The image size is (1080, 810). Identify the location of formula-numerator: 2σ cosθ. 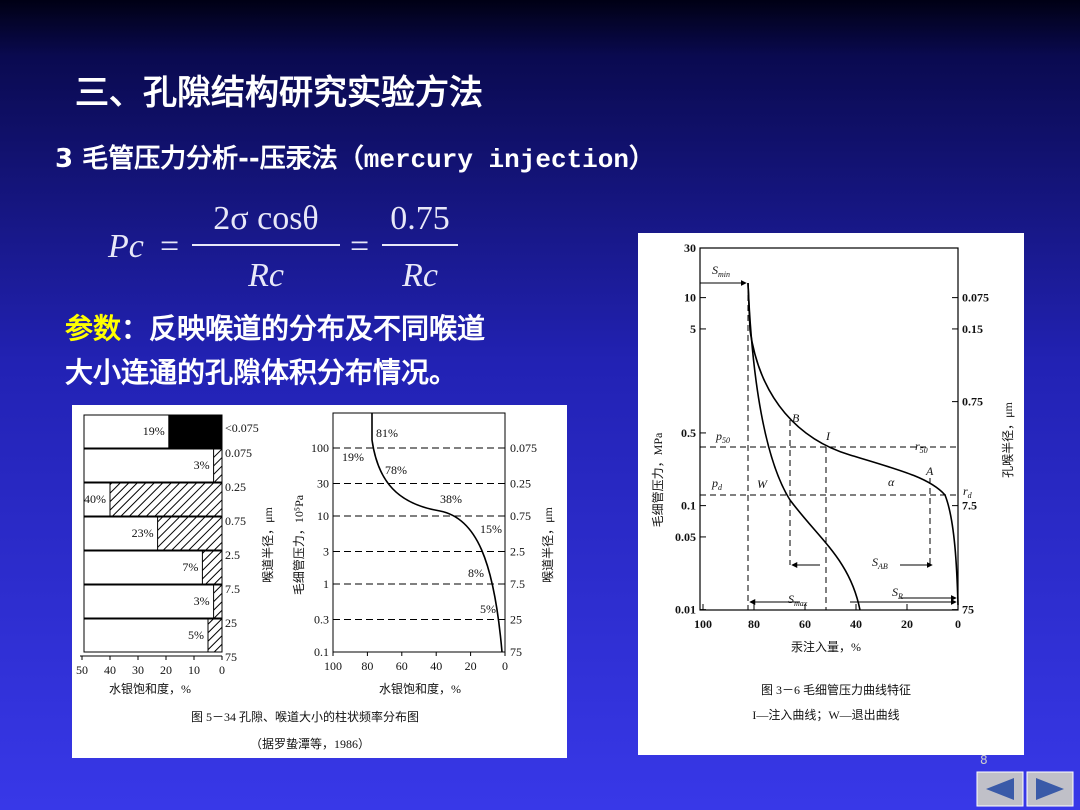
(265, 218).